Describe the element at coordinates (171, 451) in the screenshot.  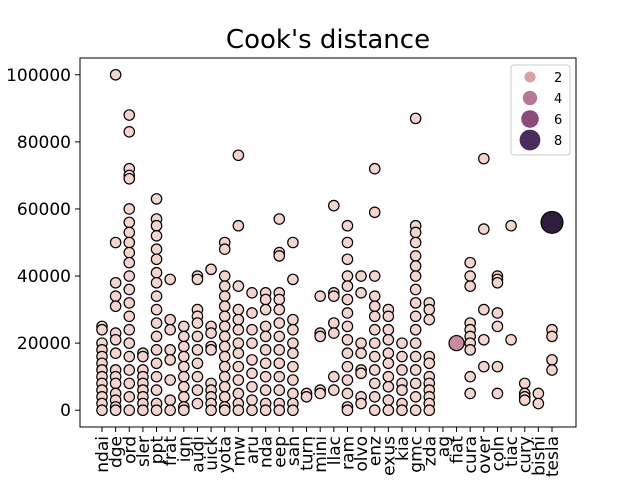
I see `x-tick-label: frat` at that location.